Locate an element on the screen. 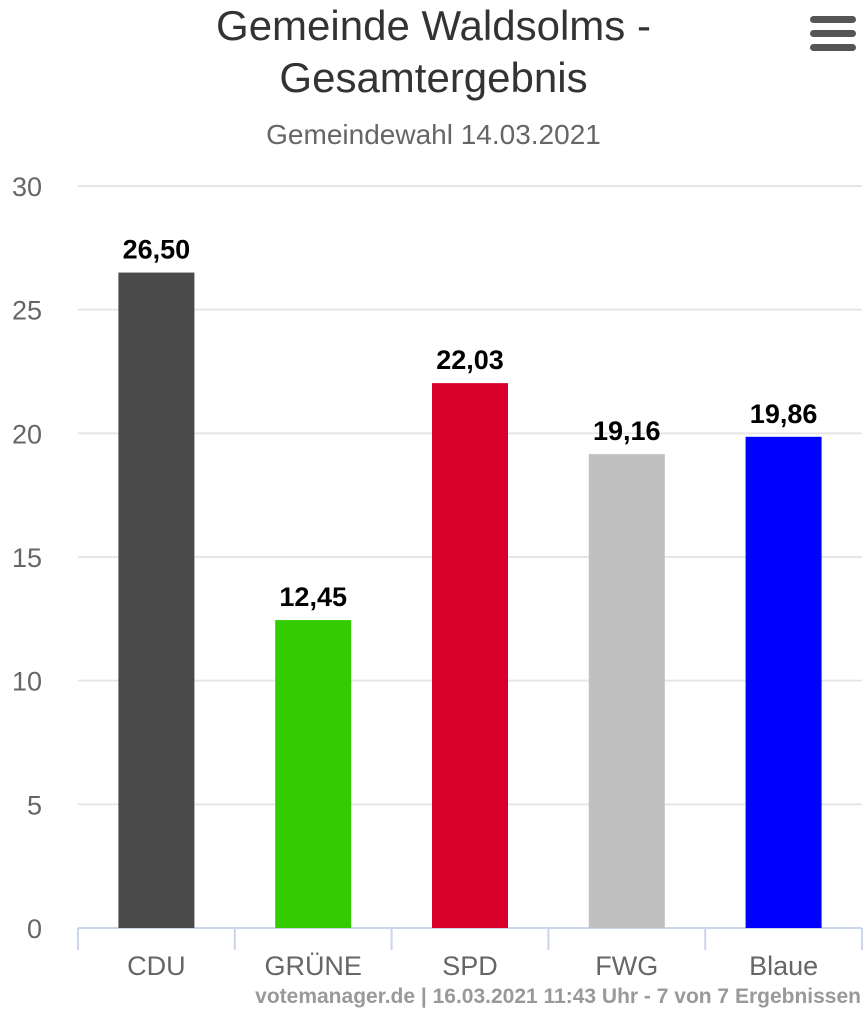  chart-subtitle: Gemeindewahl 14.03.2021 is located at coordinates (433, 134).